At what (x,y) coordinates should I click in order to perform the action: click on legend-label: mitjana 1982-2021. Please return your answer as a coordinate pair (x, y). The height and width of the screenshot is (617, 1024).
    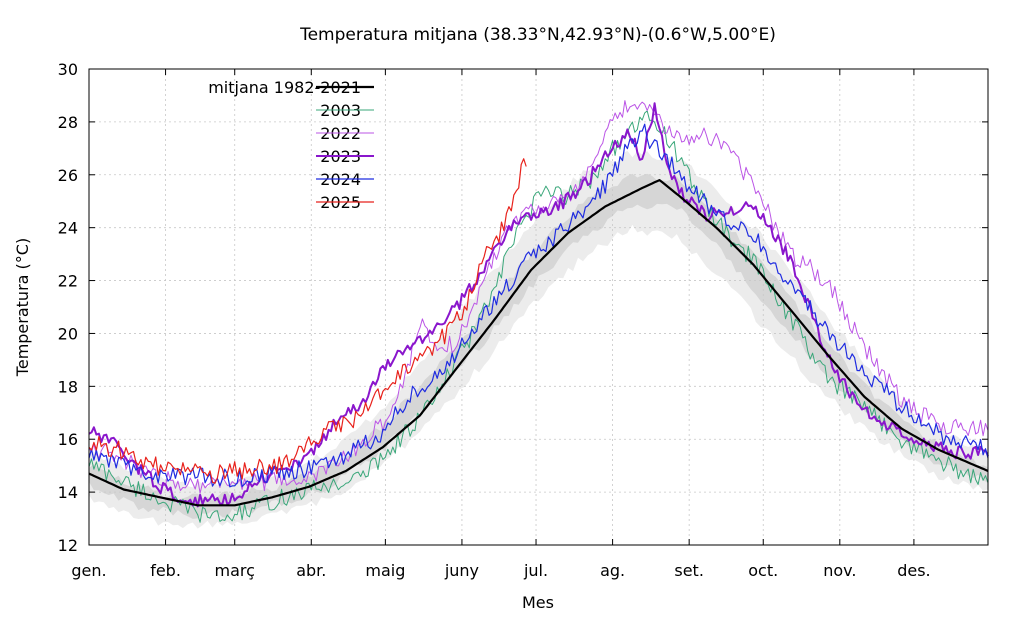
    Looking at the image, I should click on (284, 87).